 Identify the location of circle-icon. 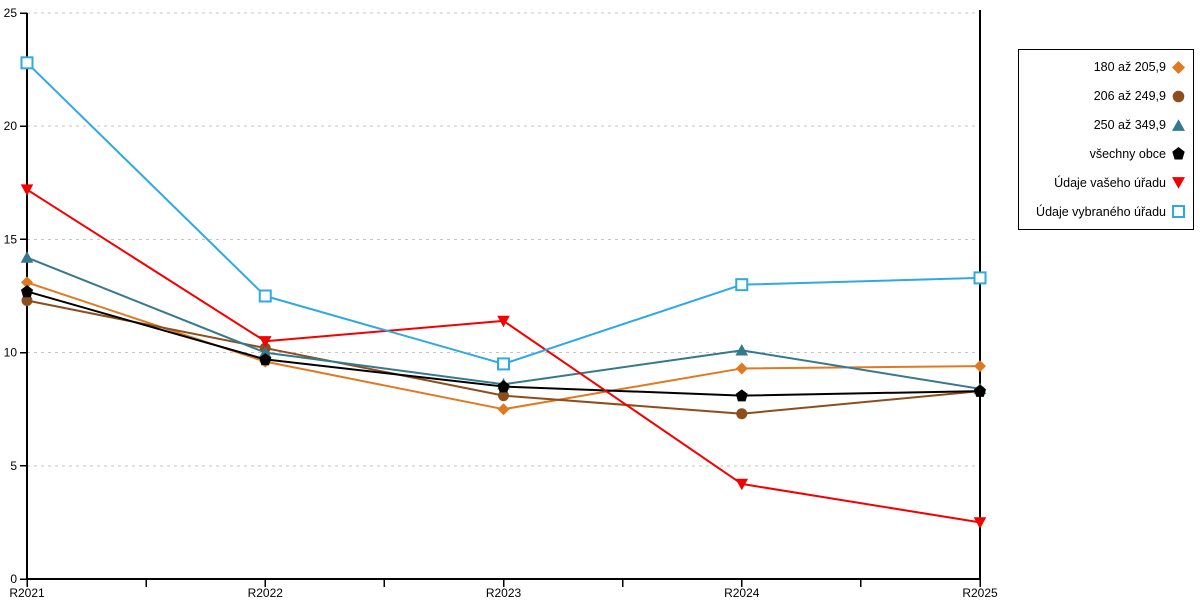
(1178, 96).